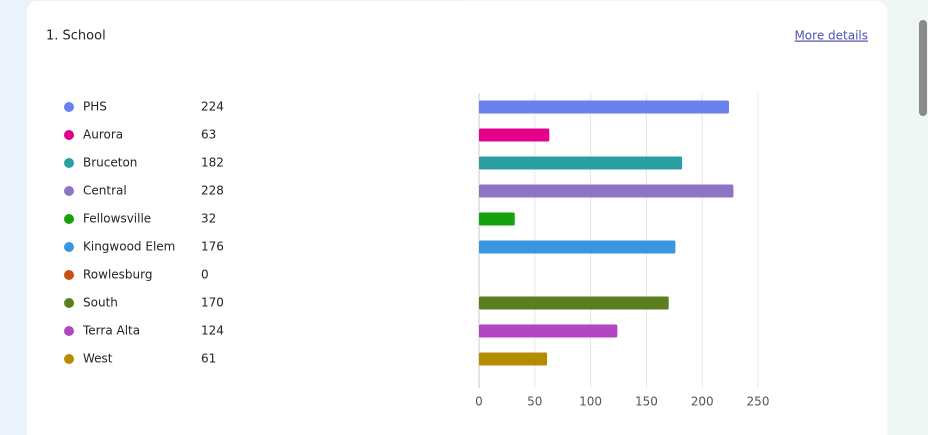 This screenshot has width=928, height=435. Describe the element at coordinates (100, 303) in the screenshot. I see `legend-label: South` at that location.